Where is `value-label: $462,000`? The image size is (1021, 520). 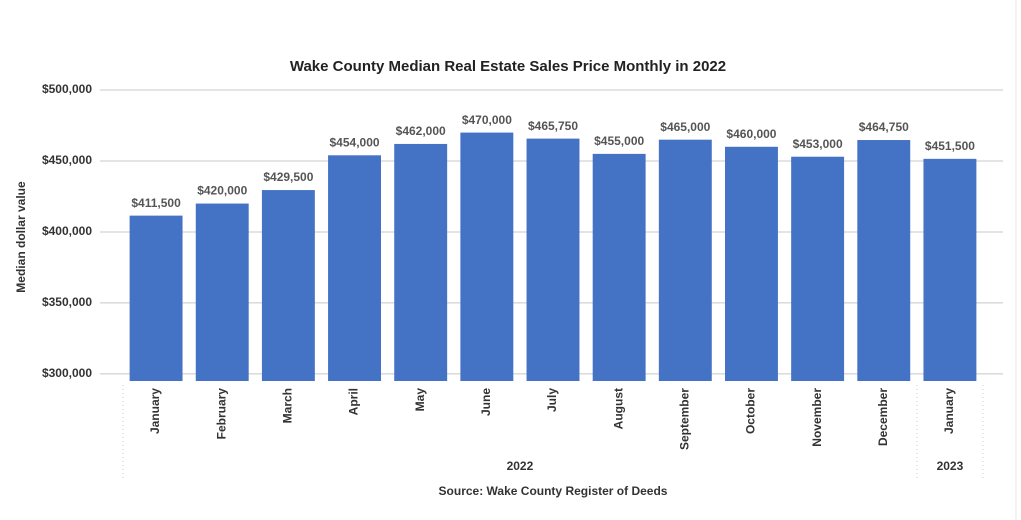 value-label: $462,000 is located at coordinates (421, 131).